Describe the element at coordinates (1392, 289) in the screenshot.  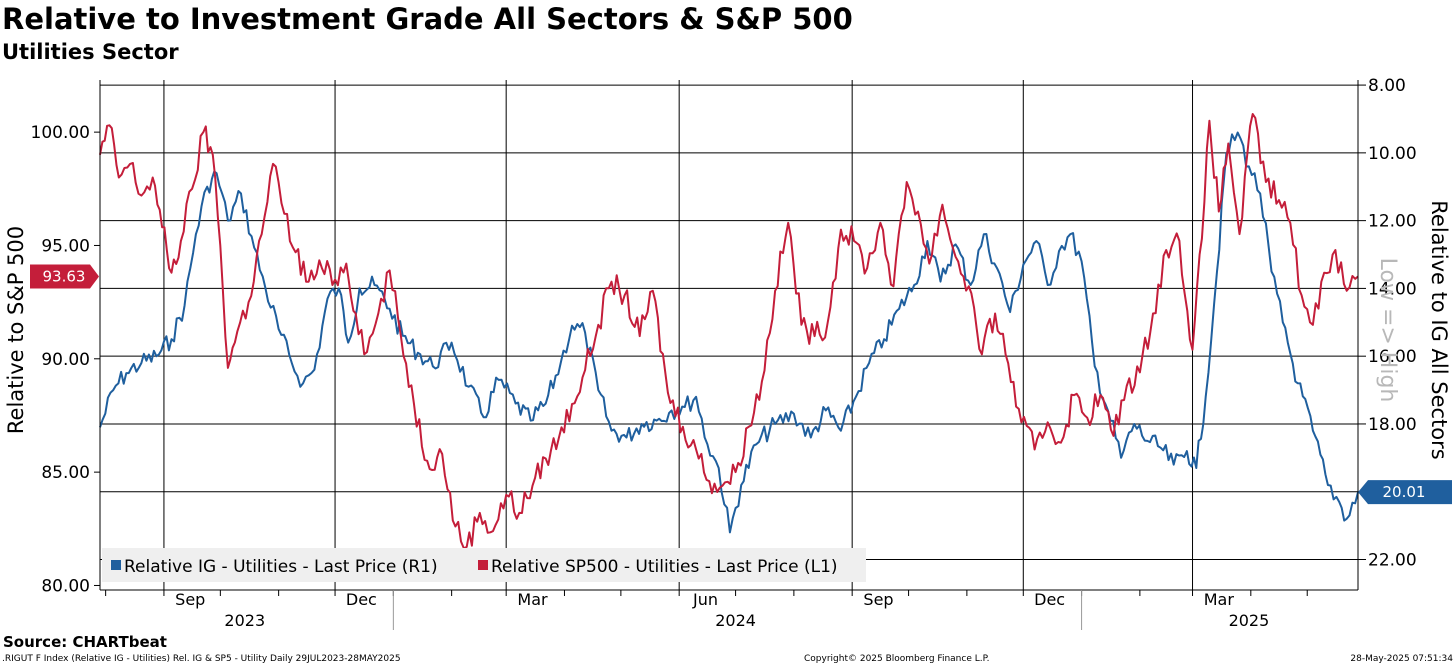
I see `right-tick-label: 14.00` at that location.